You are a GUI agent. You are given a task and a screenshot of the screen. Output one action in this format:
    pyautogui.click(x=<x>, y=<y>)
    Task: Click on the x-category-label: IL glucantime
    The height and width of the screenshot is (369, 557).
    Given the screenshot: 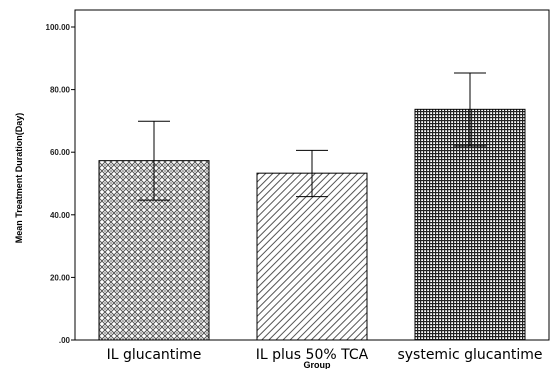 What is the action you would take?
    pyautogui.click(x=154, y=355)
    